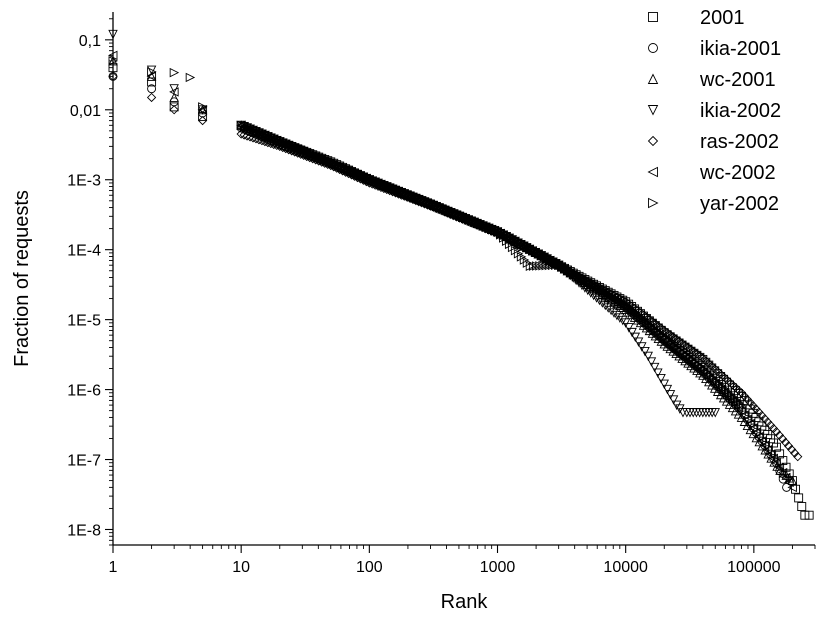 This screenshot has height=625, width=825. What do you see at coordinates (84, 321) in the screenshot?
I see `y-tick-label: 1E-5` at bounding box center [84, 321].